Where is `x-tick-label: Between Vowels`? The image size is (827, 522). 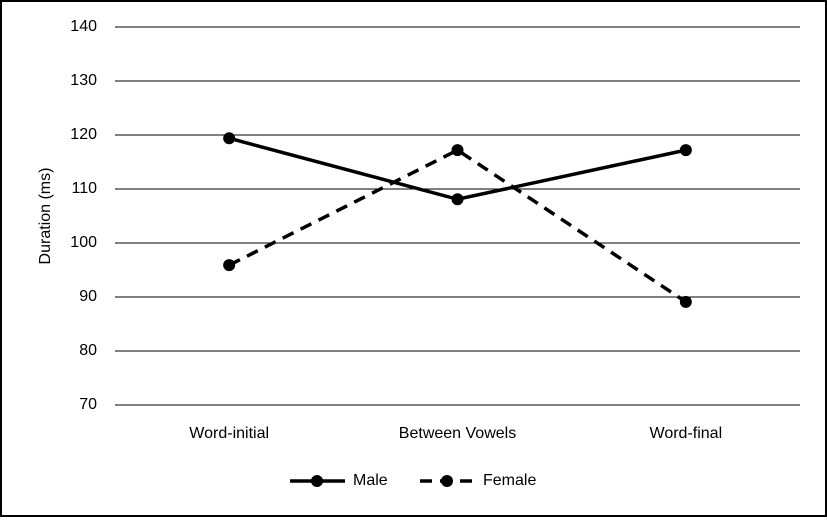
x-tick-label: Between Vowels is located at coordinates (457, 433).